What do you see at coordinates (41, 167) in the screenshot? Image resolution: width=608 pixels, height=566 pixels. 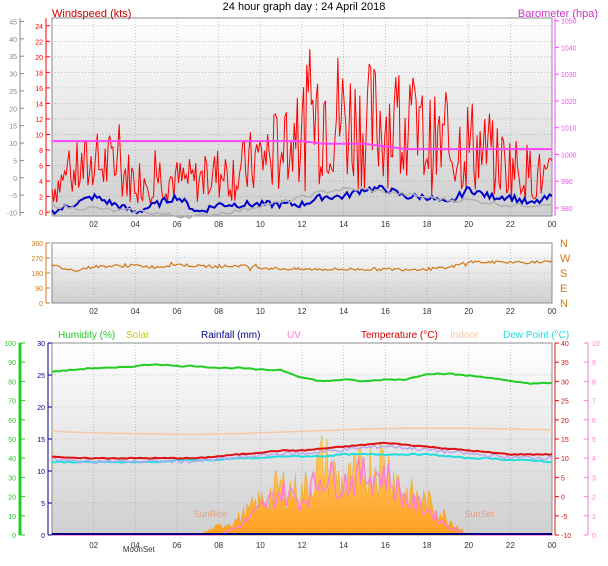 I see `wind-inner-tick-label: 6` at bounding box center [41, 167].